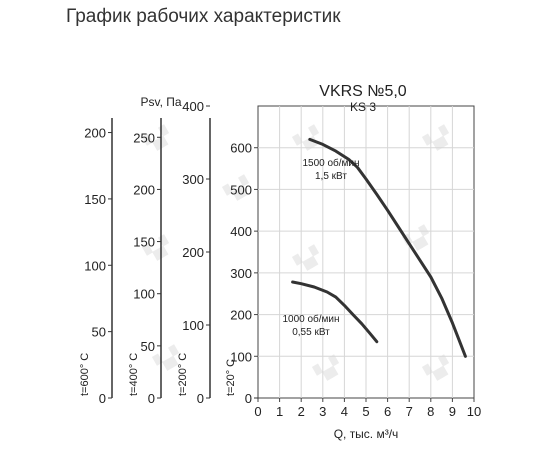 The image size is (550, 450). What do you see at coordinates (241, 148) in the screenshot?
I see `y-tick-label: 600` at bounding box center [241, 148].